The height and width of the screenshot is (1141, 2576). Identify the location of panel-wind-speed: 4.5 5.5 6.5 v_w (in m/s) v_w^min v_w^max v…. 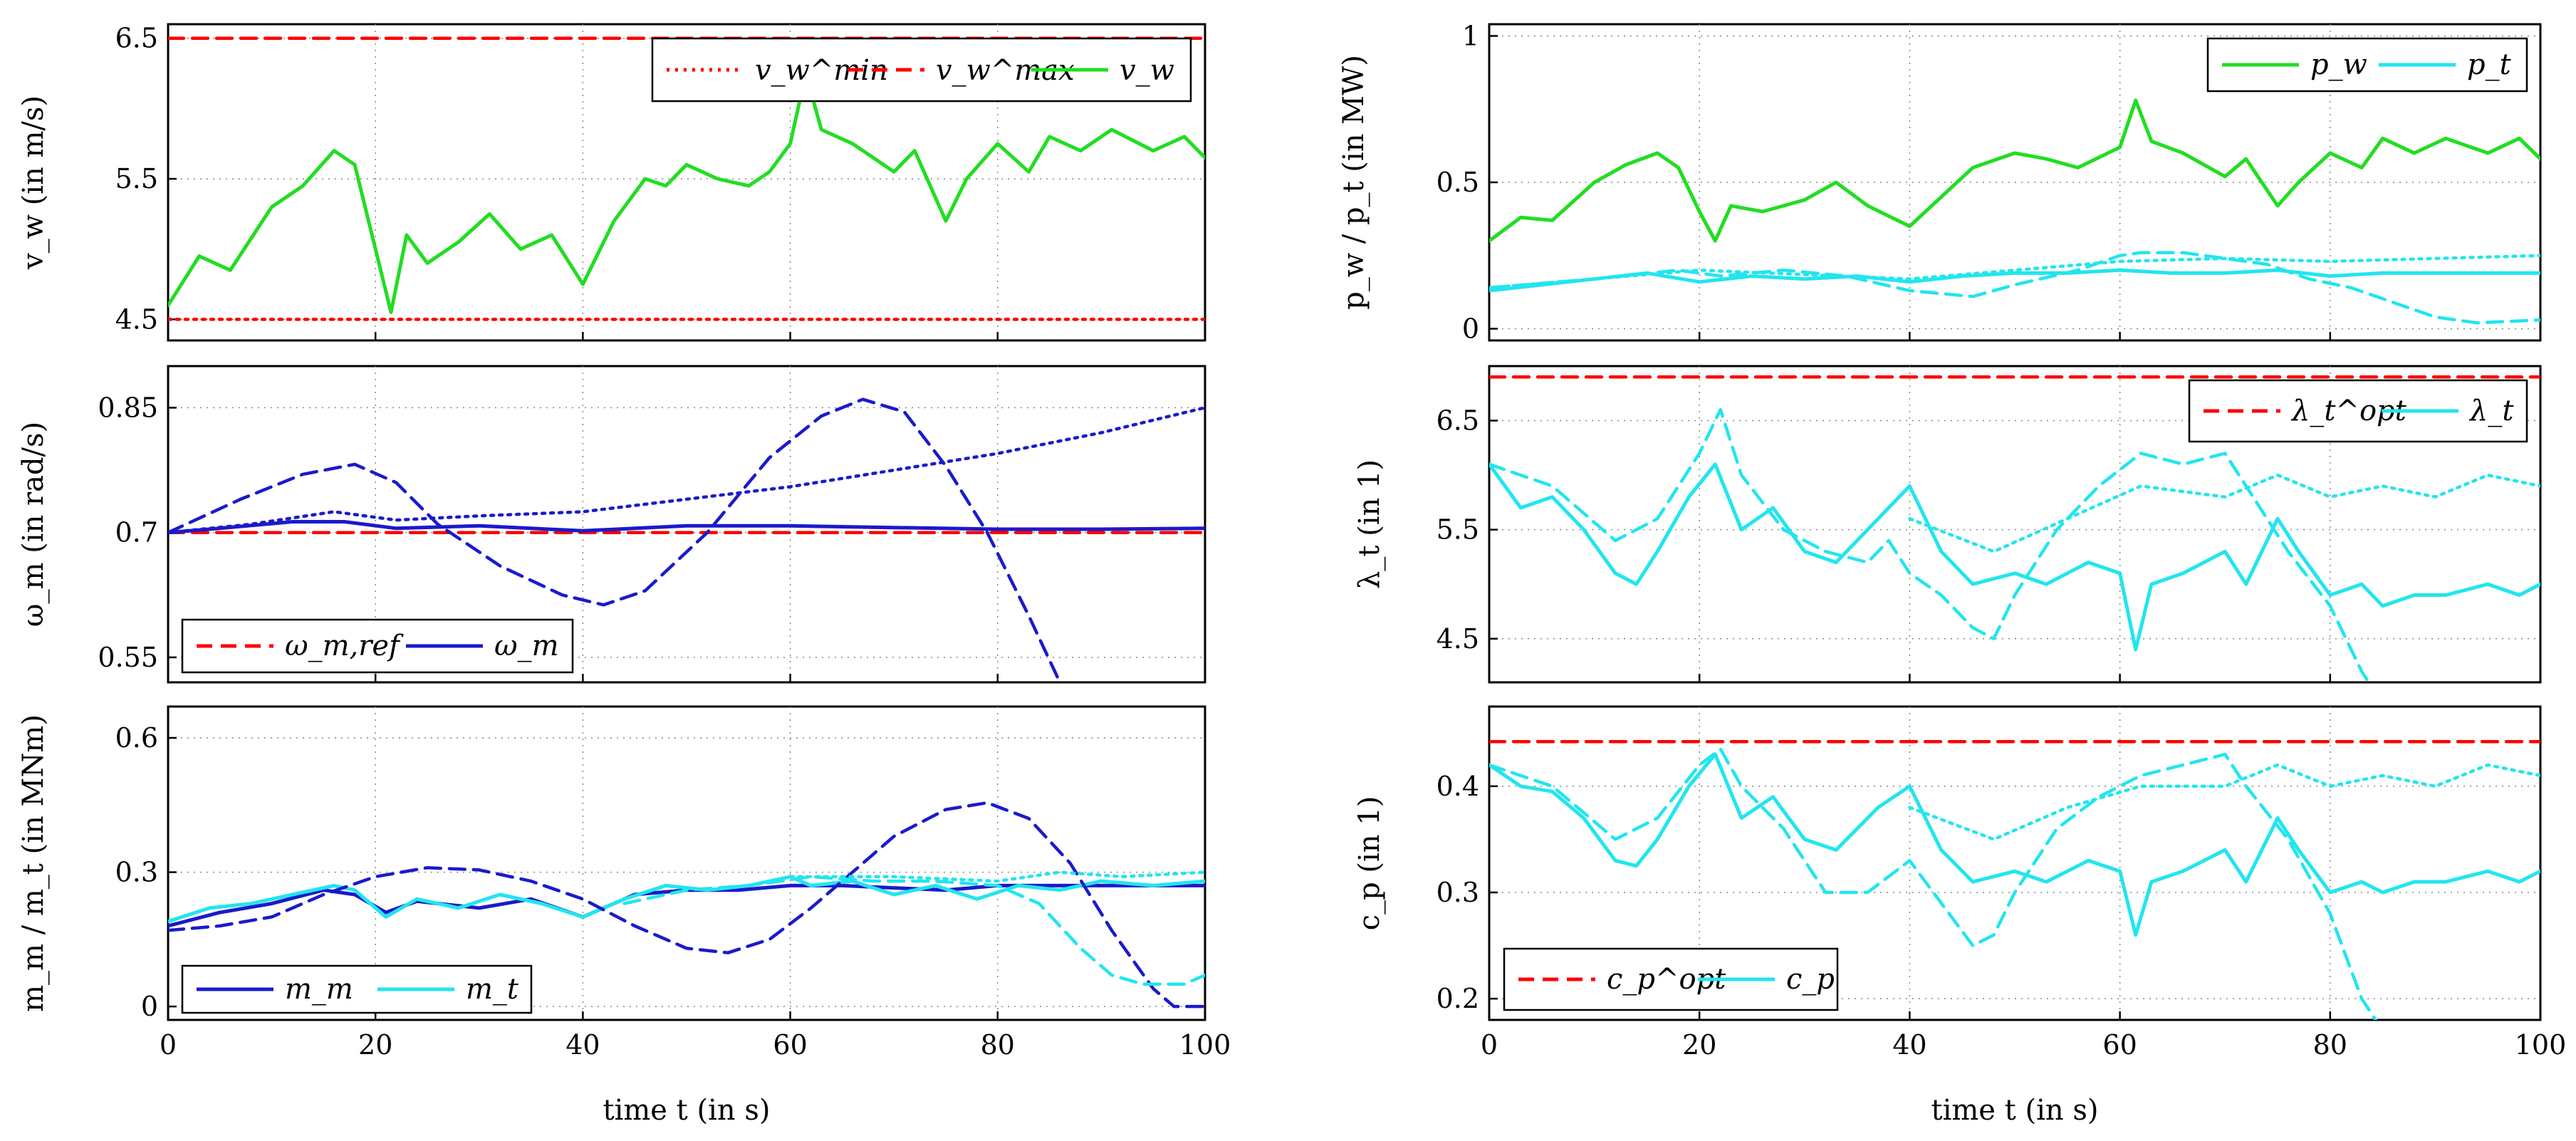
(611, 182).